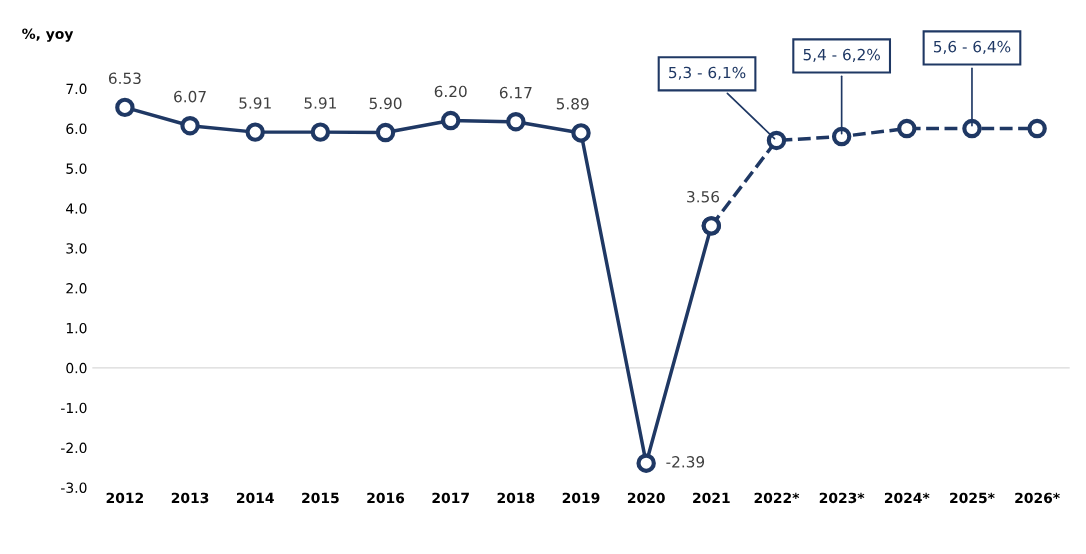 The width and height of the screenshot is (1086, 554). What do you see at coordinates (76, 128) in the screenshot?
I see `y-tick-label: 6.0` at bounding box center [76, 128].